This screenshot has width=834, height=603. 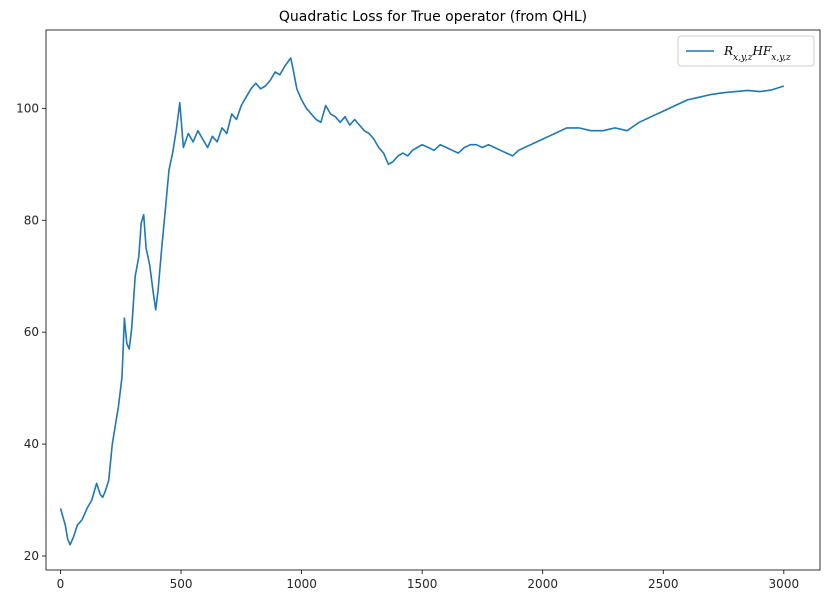 I want to click on legend: Rx,y,zHFx,y,z, so click(x=746, y=51).